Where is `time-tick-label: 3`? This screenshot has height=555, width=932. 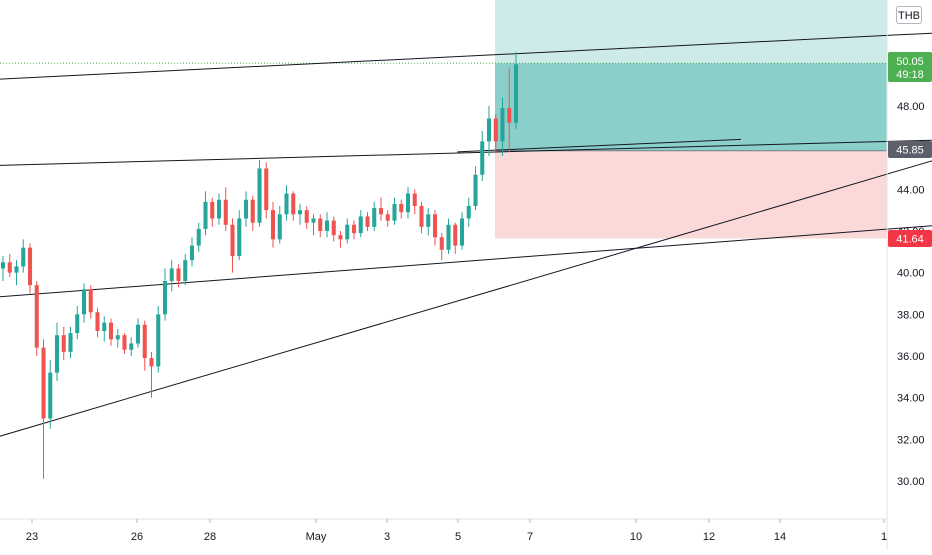
time-tick-label: 3 is located at coordinates (387, 537).